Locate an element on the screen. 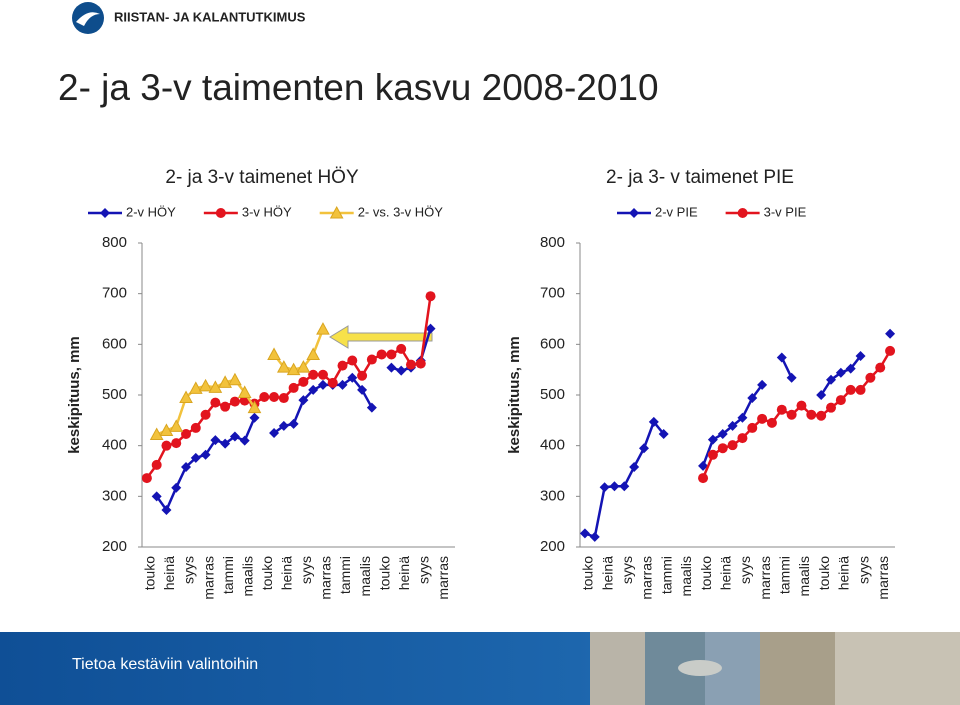 Image resolution: width=960 pixels, height=705 pixels. footer-fish is located at coordinates (700, 668).